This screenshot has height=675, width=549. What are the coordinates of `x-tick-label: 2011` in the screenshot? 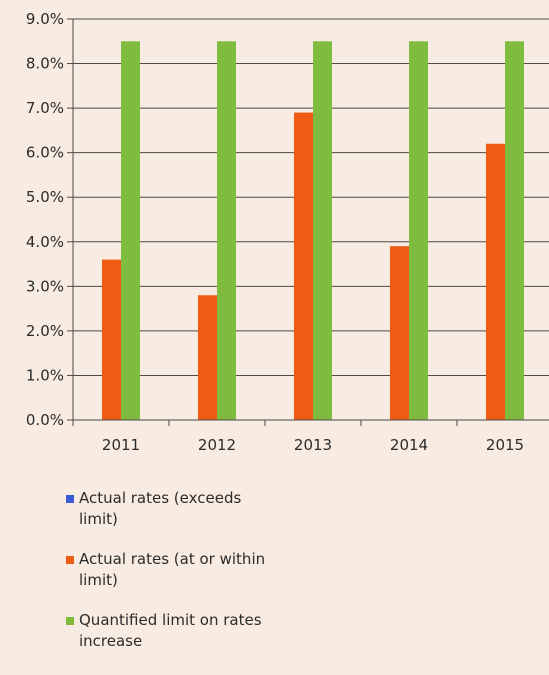 It's located at (121, 445).